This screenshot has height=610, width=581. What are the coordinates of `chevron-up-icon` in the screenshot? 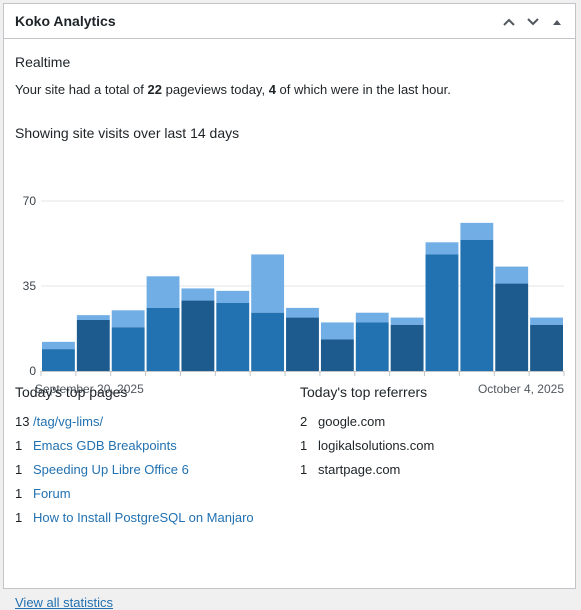 It's located at (509, 22).